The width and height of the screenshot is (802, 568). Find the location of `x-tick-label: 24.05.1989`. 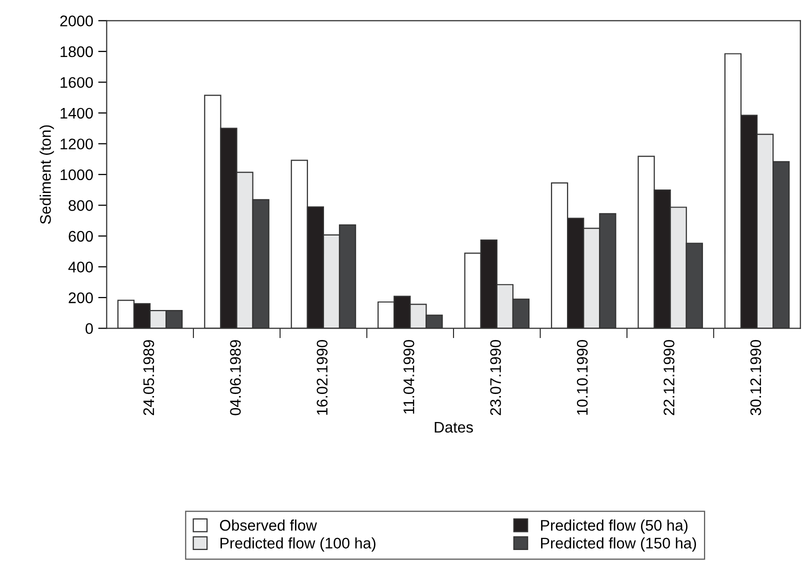

x-tick-label: 24.05.1989 is located at coordinates (148, 378).